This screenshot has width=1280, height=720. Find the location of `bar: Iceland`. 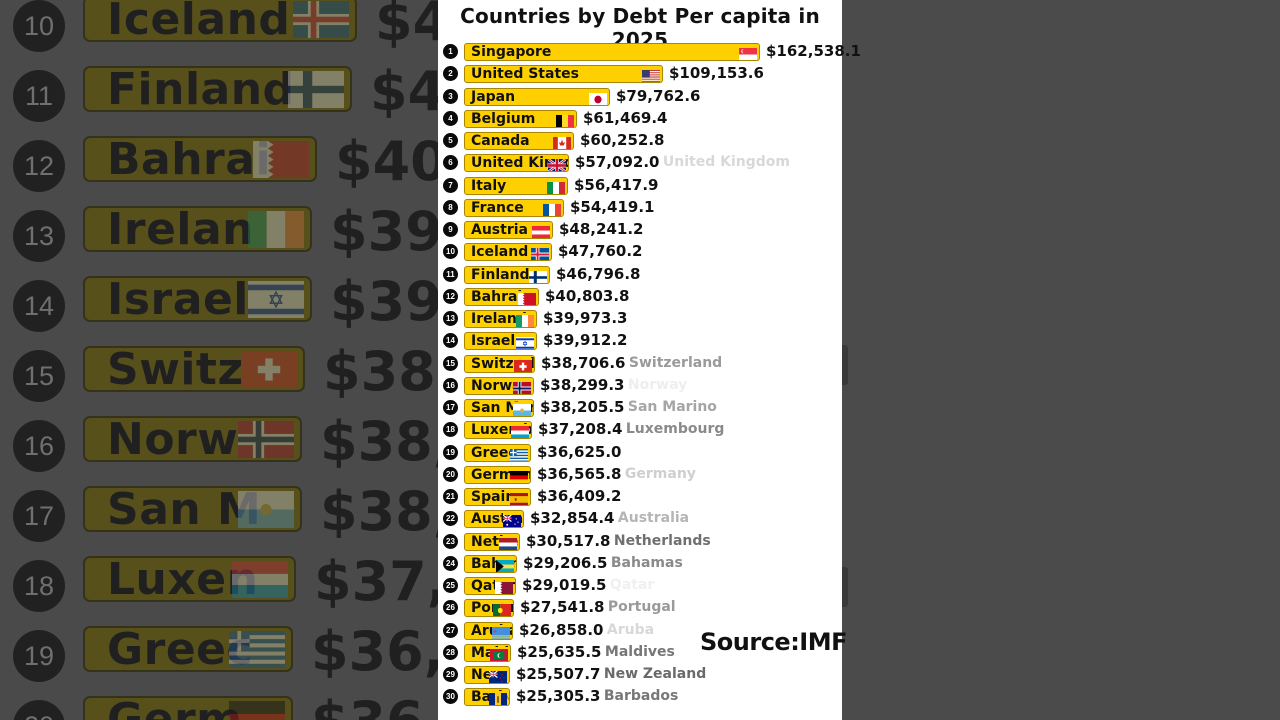

bar: Iceland is located at coordinates (508, 252).